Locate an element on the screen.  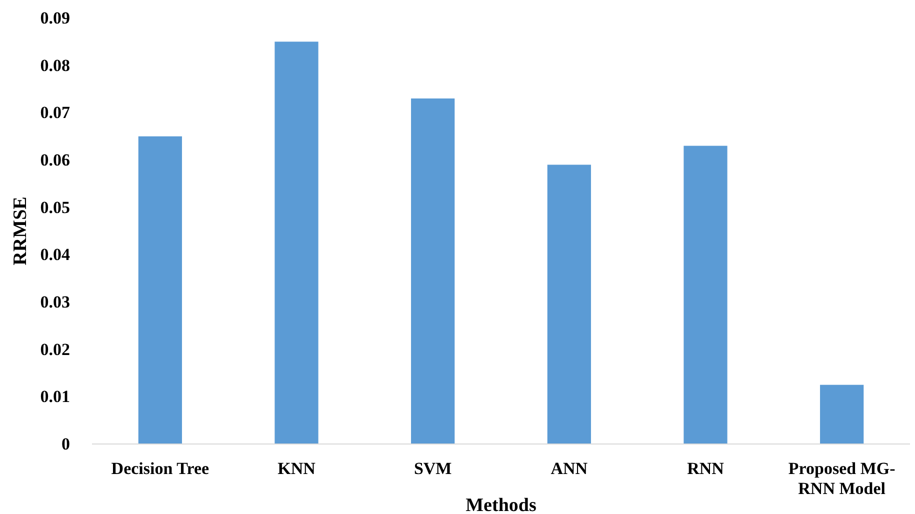
y-tick-label: 0.02 is located at coordinates (55, 349).